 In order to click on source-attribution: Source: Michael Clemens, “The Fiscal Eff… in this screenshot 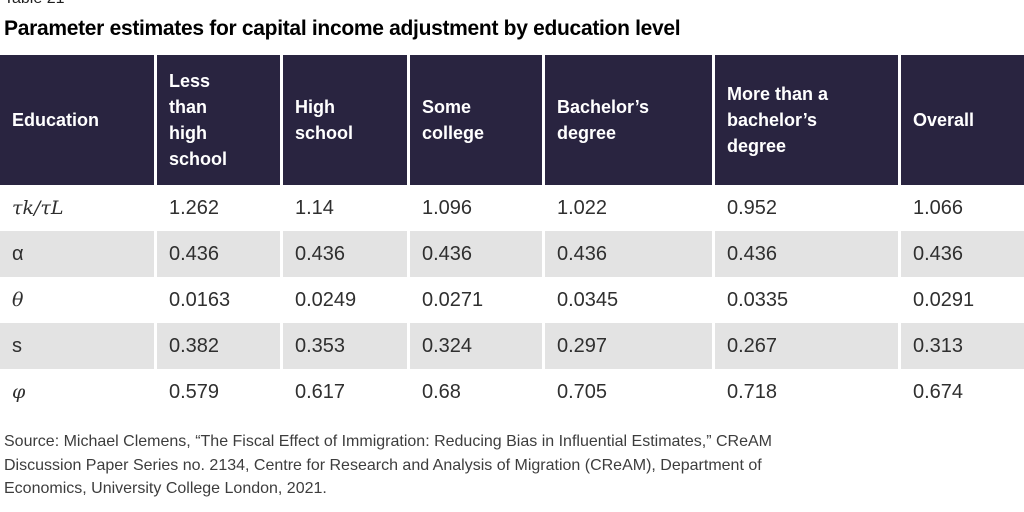, I will do `click(514, 465)`.